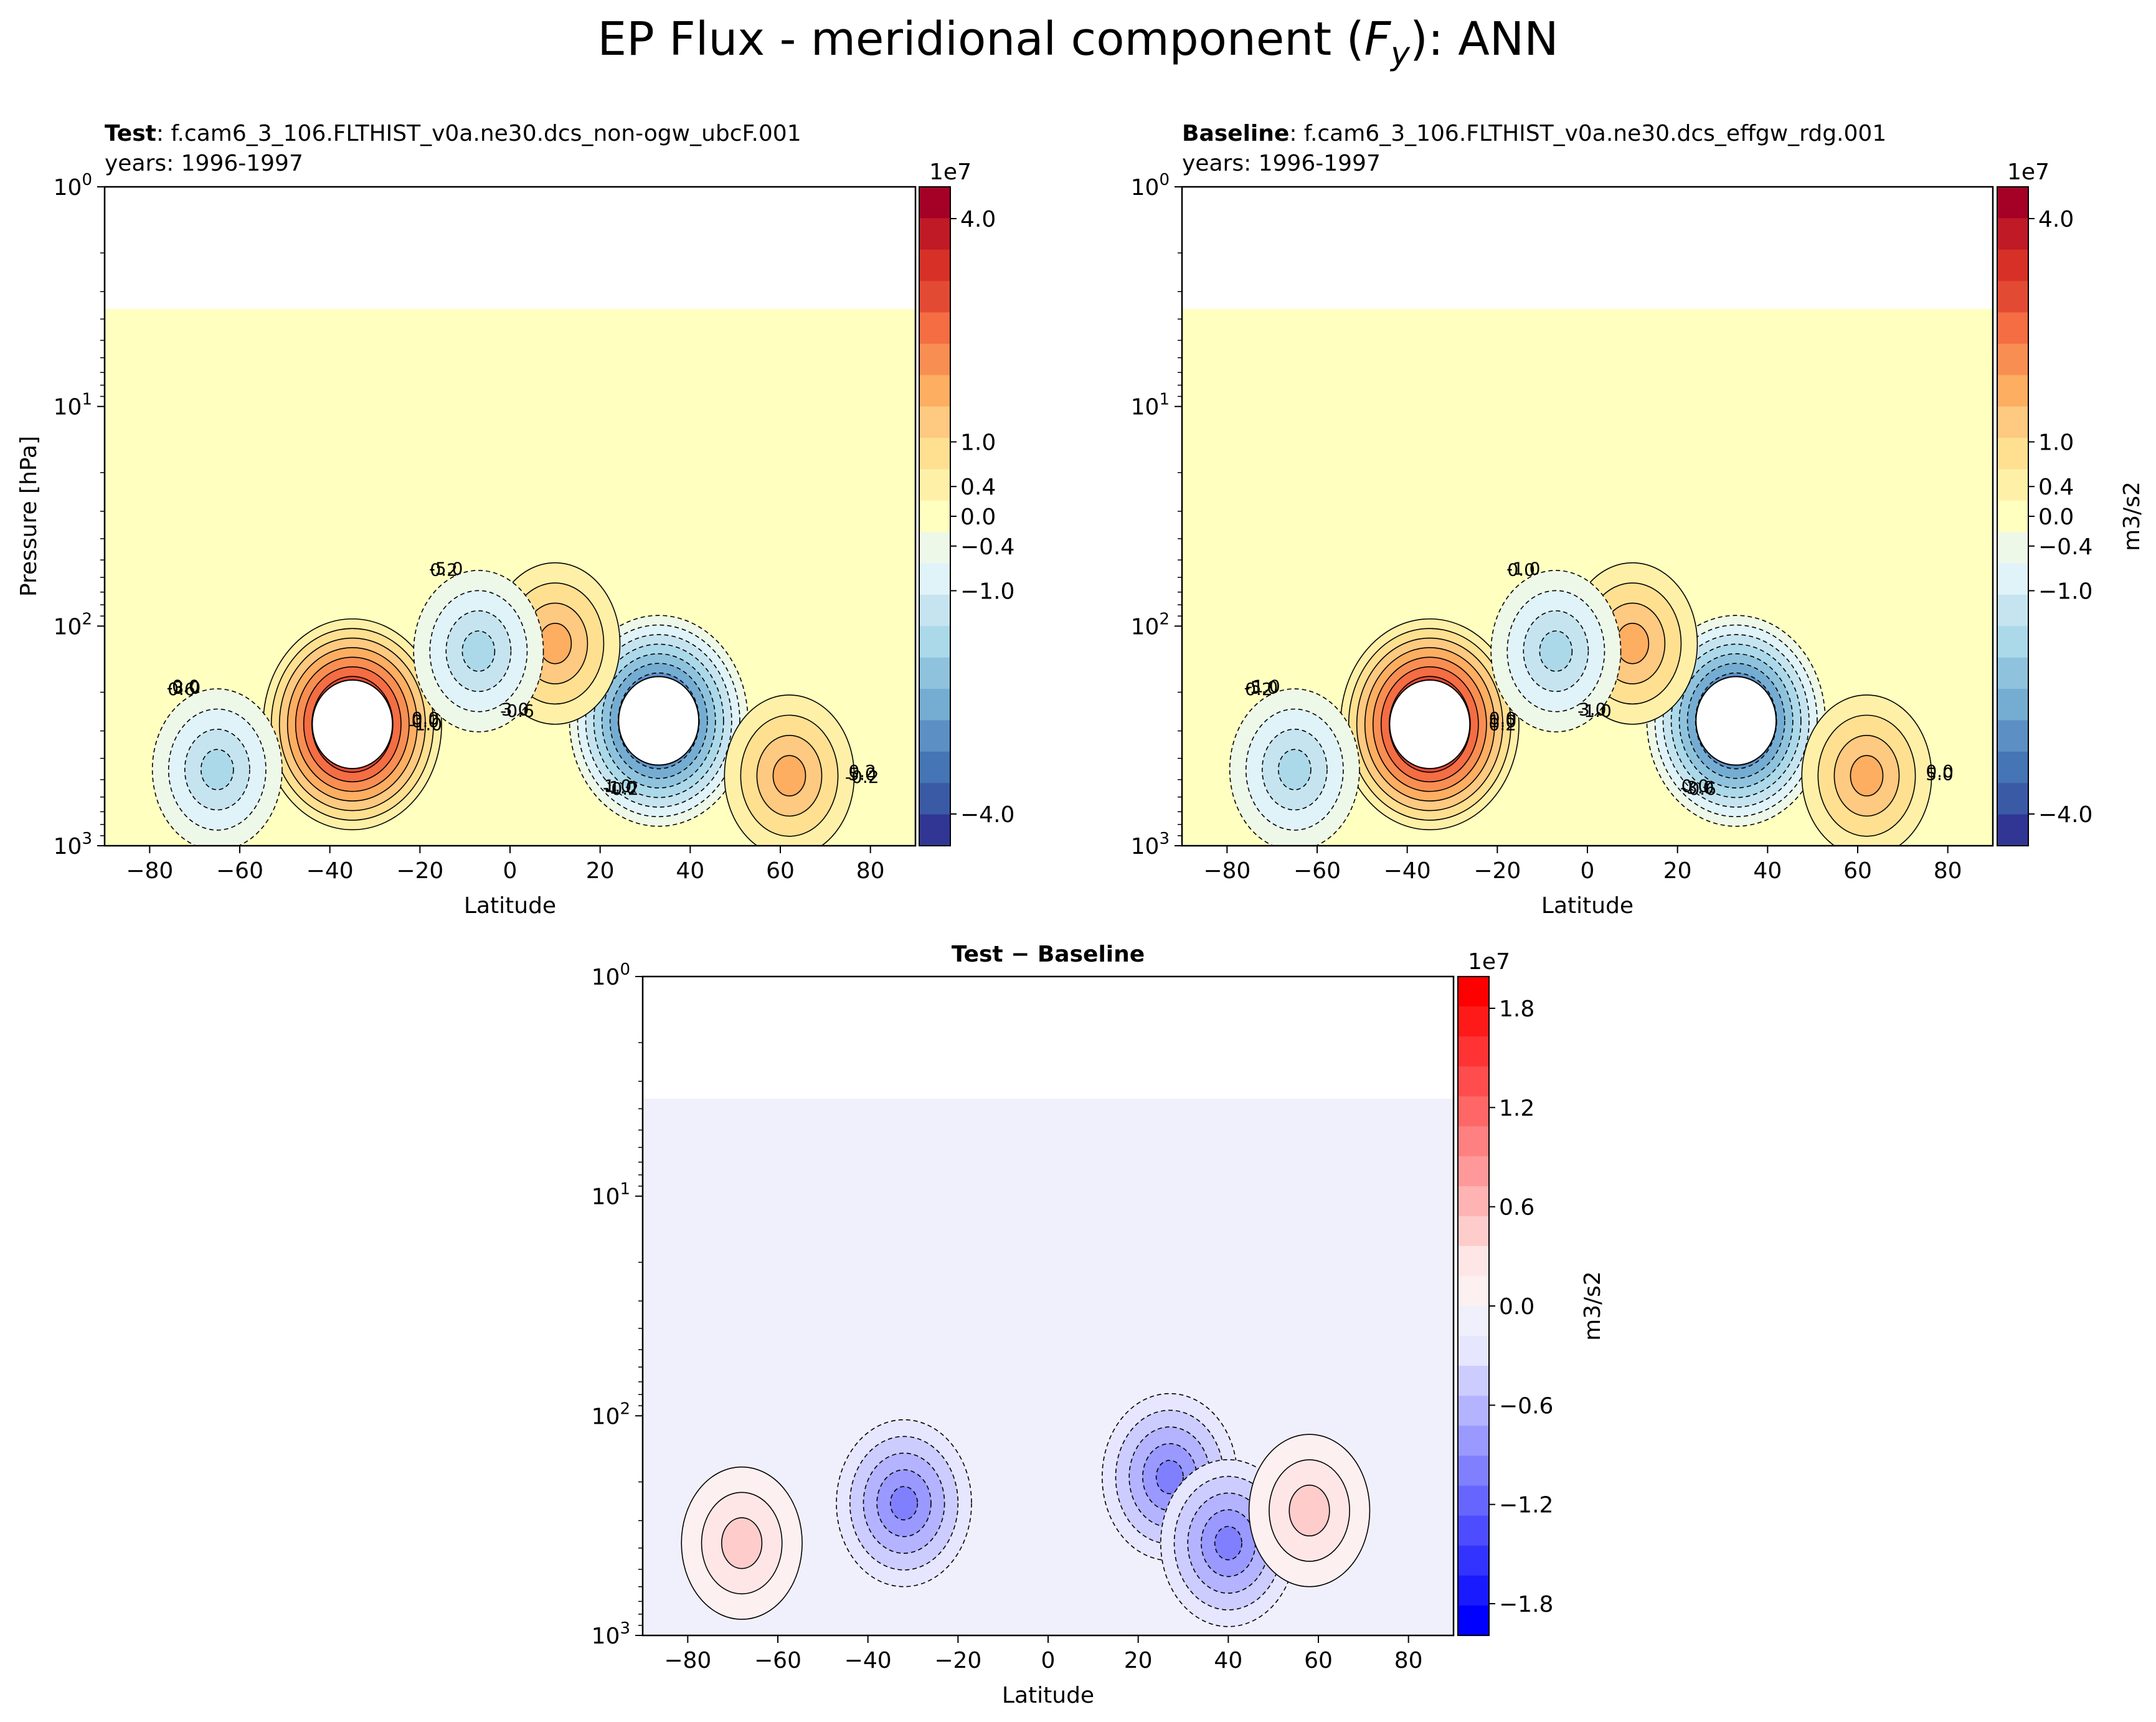  Describe the element at coordinates (611, 1414) in the screenshot. I see `y-tick-label: 10²` at that location.